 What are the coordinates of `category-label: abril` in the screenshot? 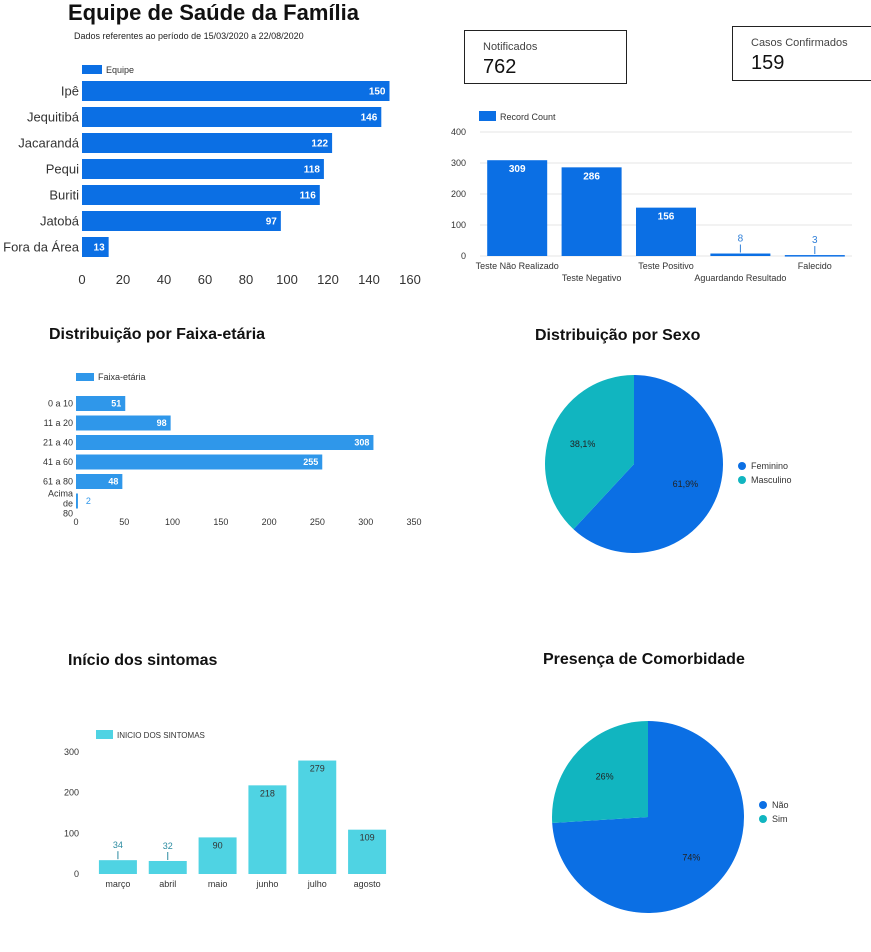 It's located at (167, 884).